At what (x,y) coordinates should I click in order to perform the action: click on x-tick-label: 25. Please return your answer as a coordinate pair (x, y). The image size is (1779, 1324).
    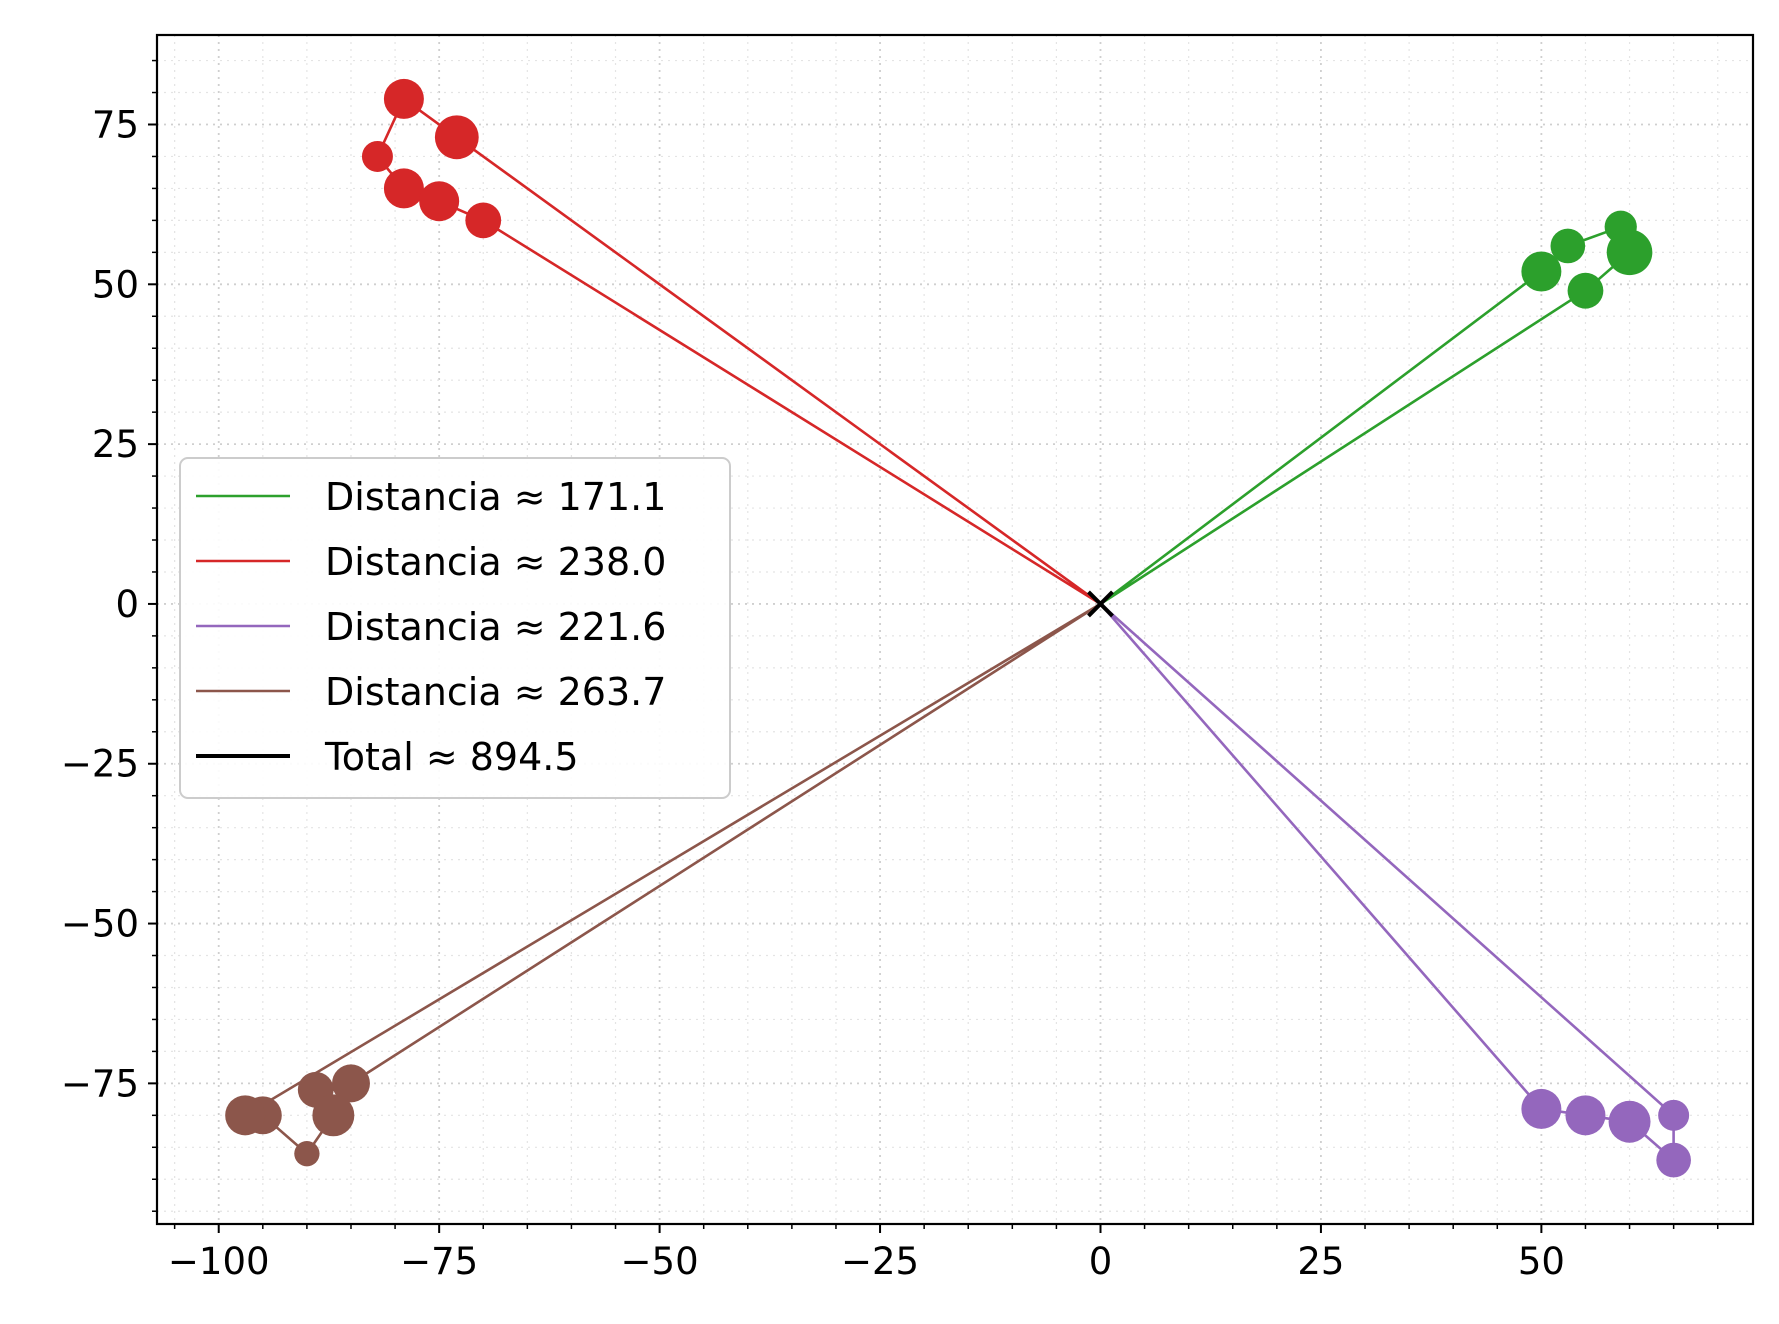
    Looking at the image, I should click on (1320, 1261).